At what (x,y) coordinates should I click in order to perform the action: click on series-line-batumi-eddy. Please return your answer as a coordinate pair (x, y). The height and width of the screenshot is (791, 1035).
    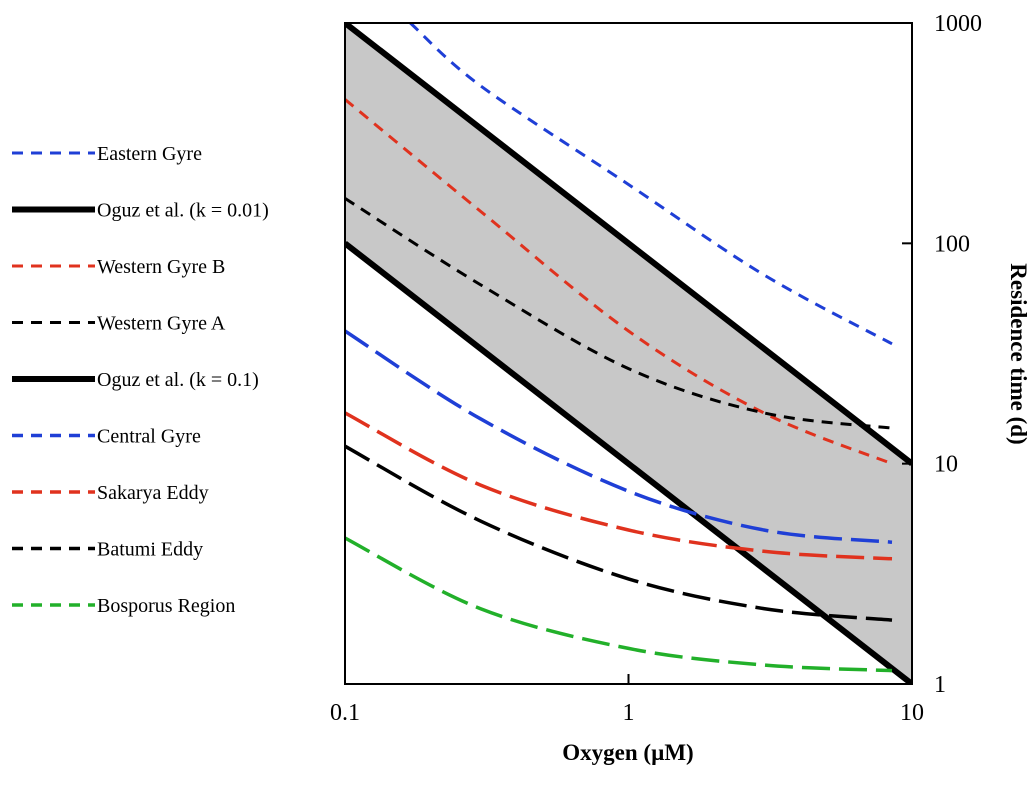
    Looking at the image, I should click on (619, 533).